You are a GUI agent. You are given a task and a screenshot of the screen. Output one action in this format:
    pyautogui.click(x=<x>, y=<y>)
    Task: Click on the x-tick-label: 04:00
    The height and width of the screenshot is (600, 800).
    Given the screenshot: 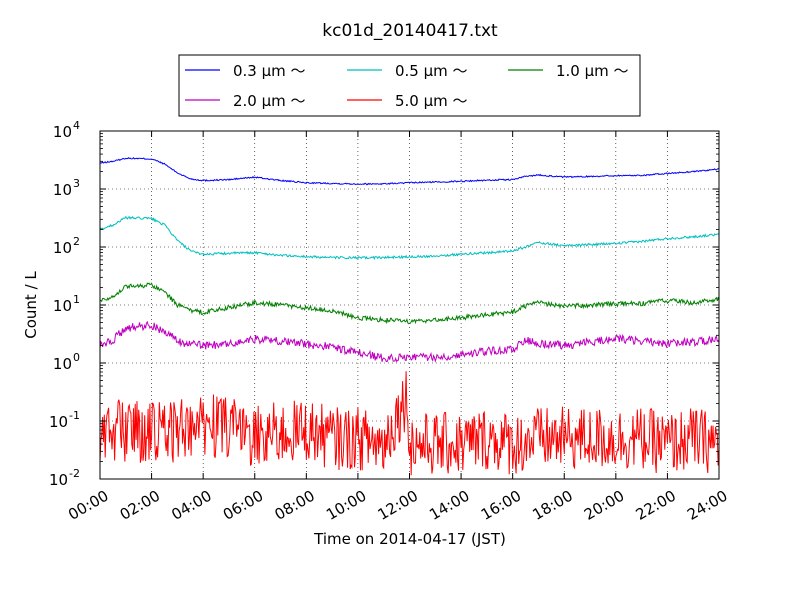 What is the action you would take?
    pyautogui.click(x=191, y=505)
    